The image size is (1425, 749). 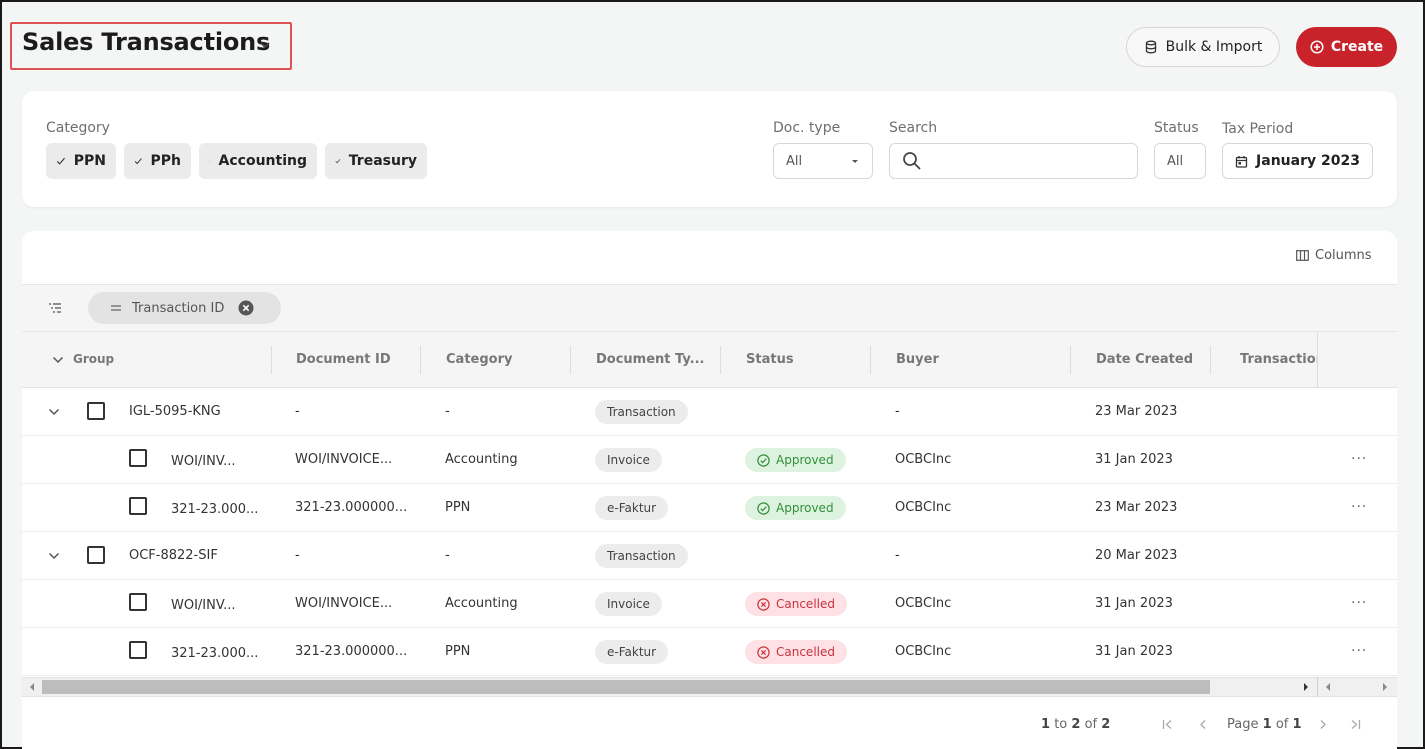 I want to click on doctype-label: Doc. type, so click(x=807, y=128).